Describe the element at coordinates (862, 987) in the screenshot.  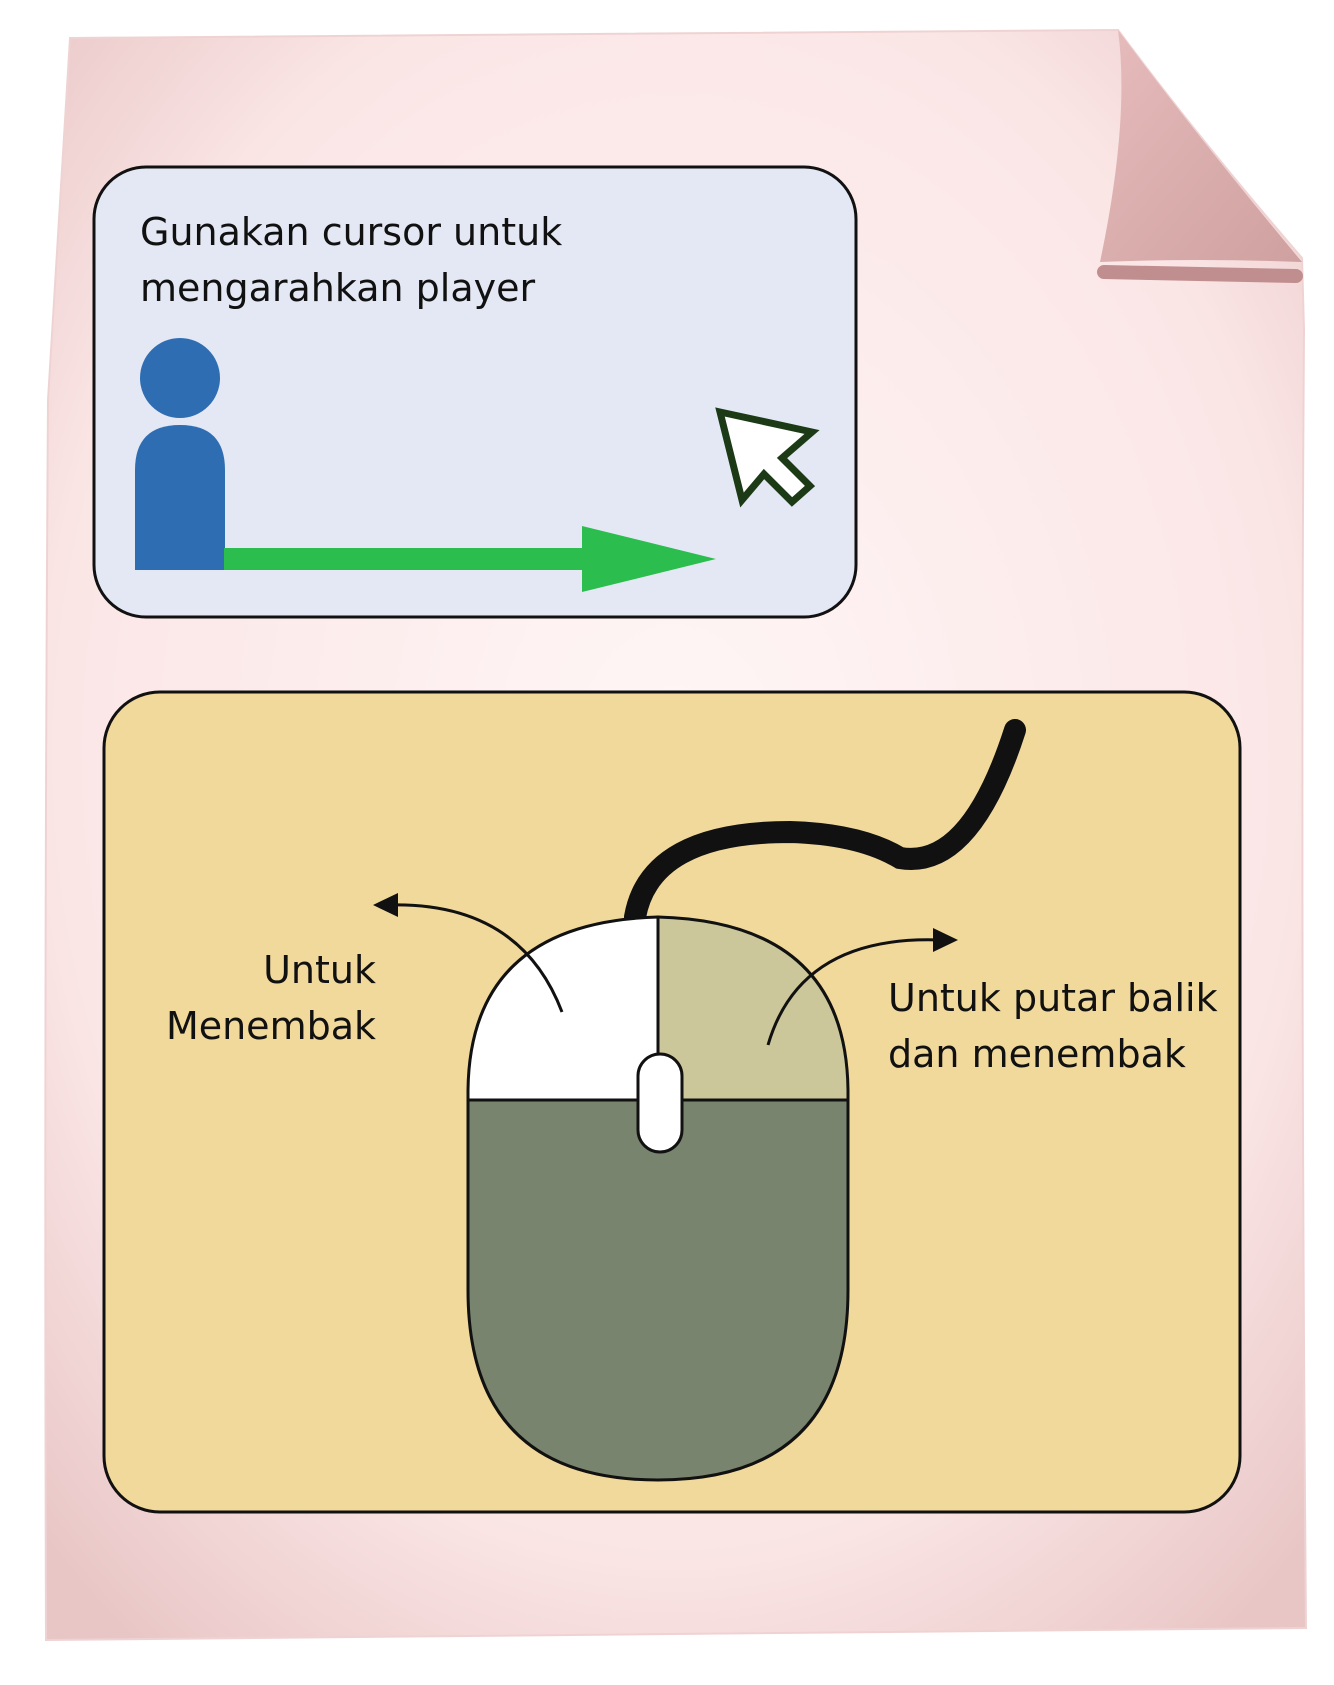
I see `right-pointer-arrow-icon` at that location.